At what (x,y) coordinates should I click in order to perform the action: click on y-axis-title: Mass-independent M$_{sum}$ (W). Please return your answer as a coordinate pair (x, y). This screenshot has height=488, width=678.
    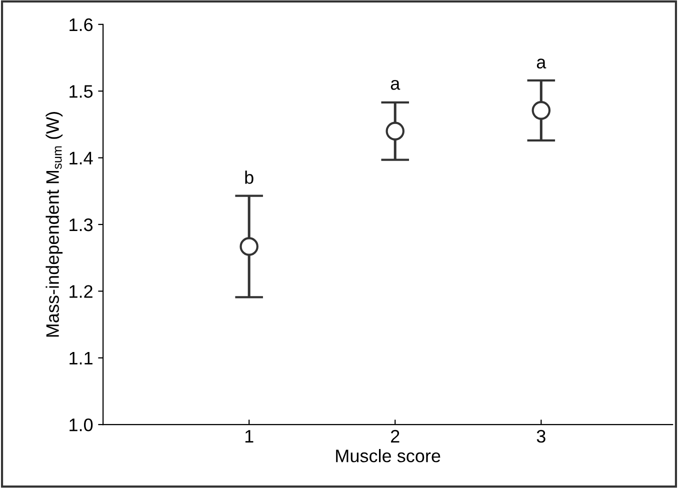
    Looking at the image, I should click on (54, 224).